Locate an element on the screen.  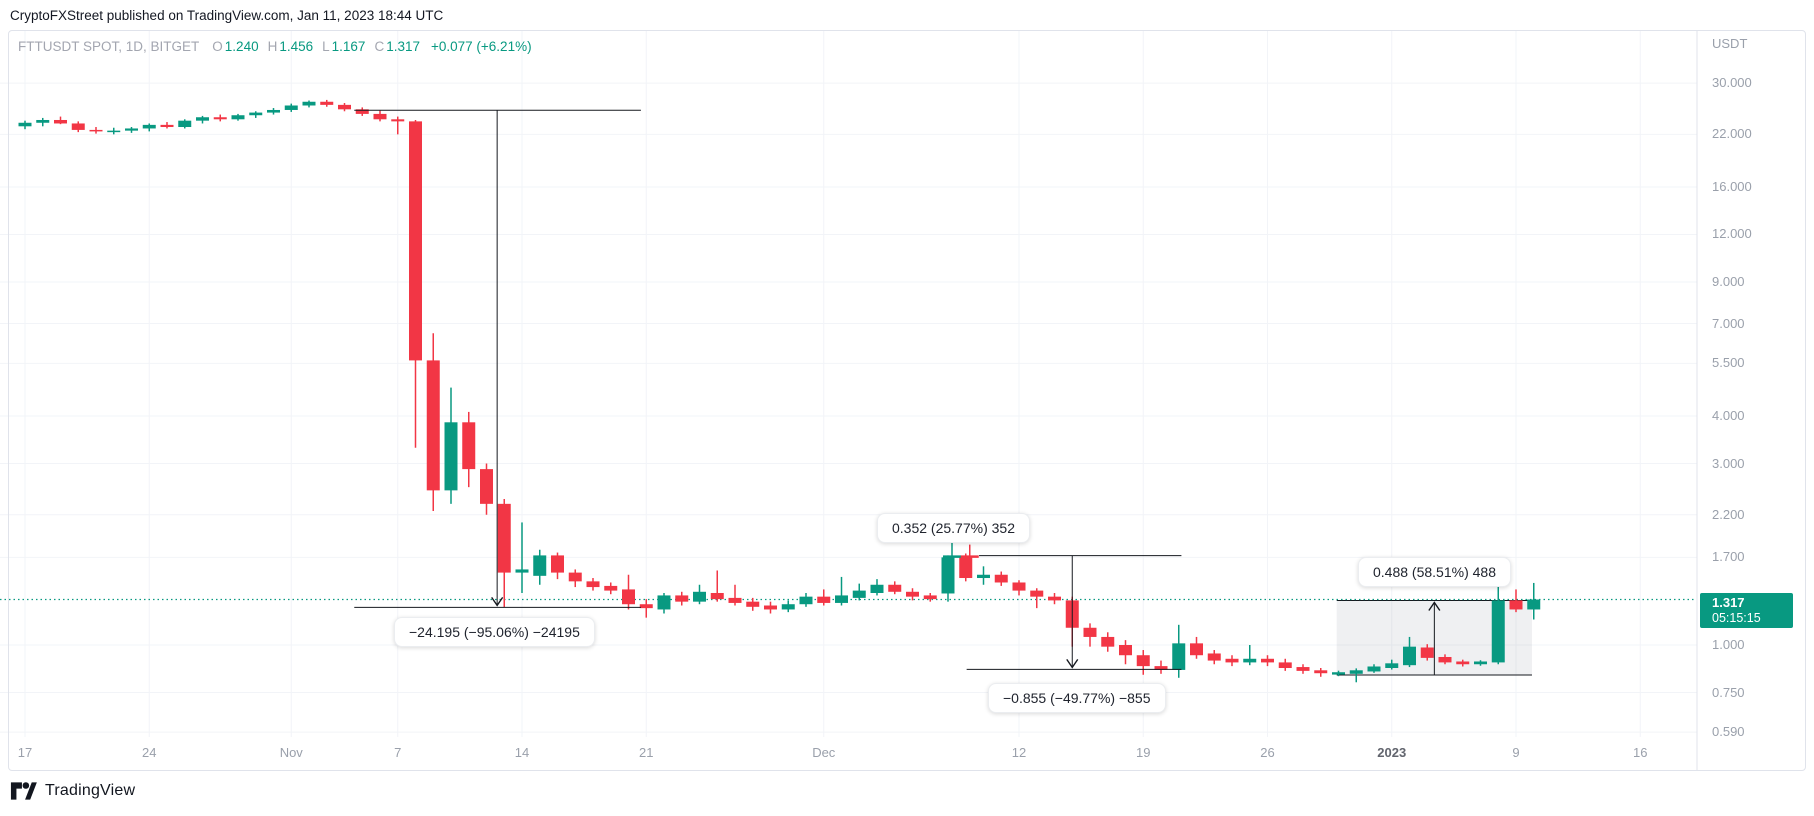
open-value: O 1.240 is located at coordinates (235, 46).